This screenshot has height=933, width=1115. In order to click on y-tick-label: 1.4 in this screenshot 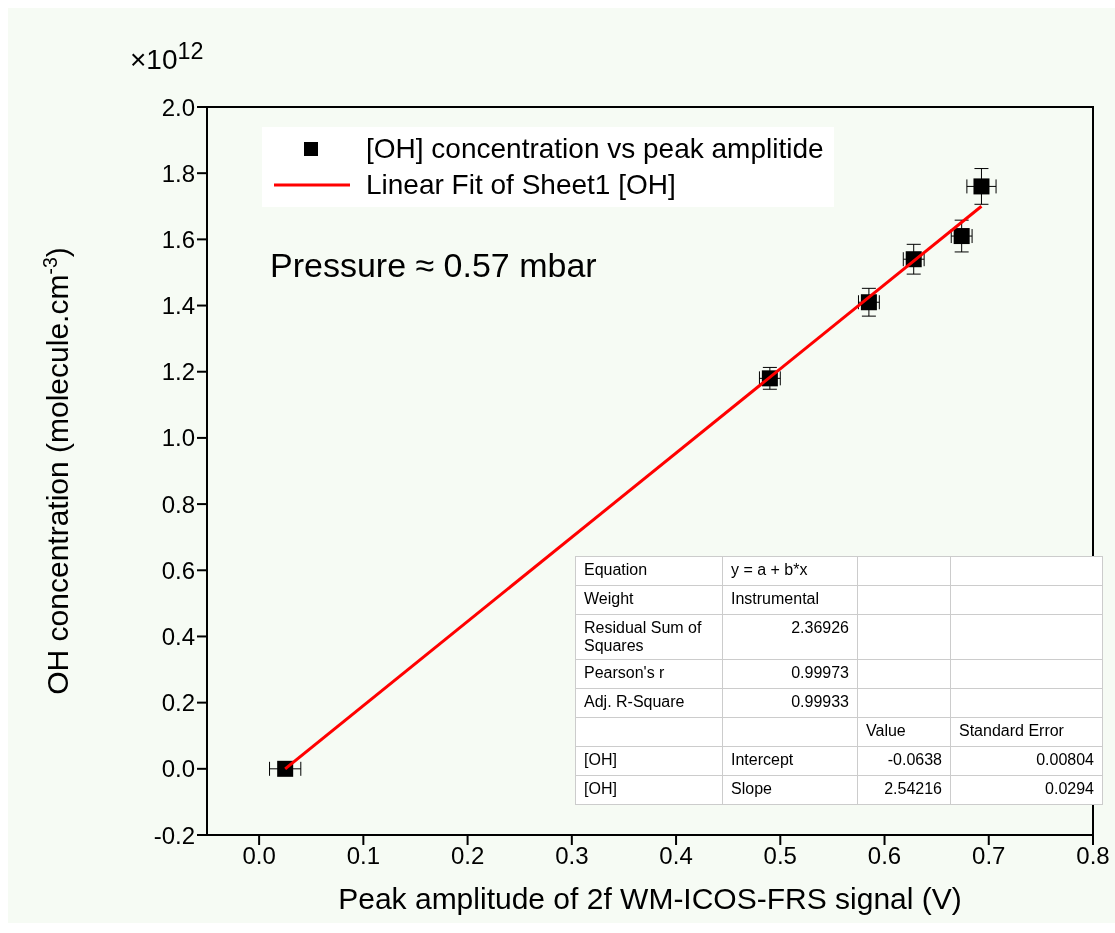, I will do `click(178, 306)`.